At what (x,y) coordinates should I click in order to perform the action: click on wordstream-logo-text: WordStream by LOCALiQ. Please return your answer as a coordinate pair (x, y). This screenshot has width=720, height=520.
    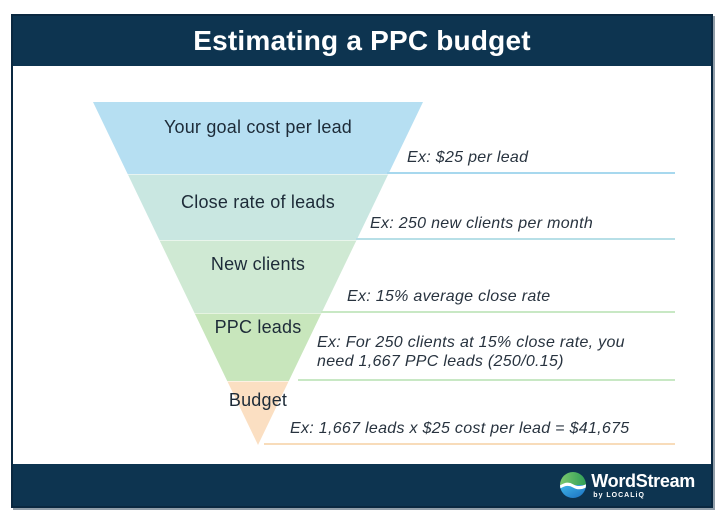
    Looking at the image, I should click on (643, 485).